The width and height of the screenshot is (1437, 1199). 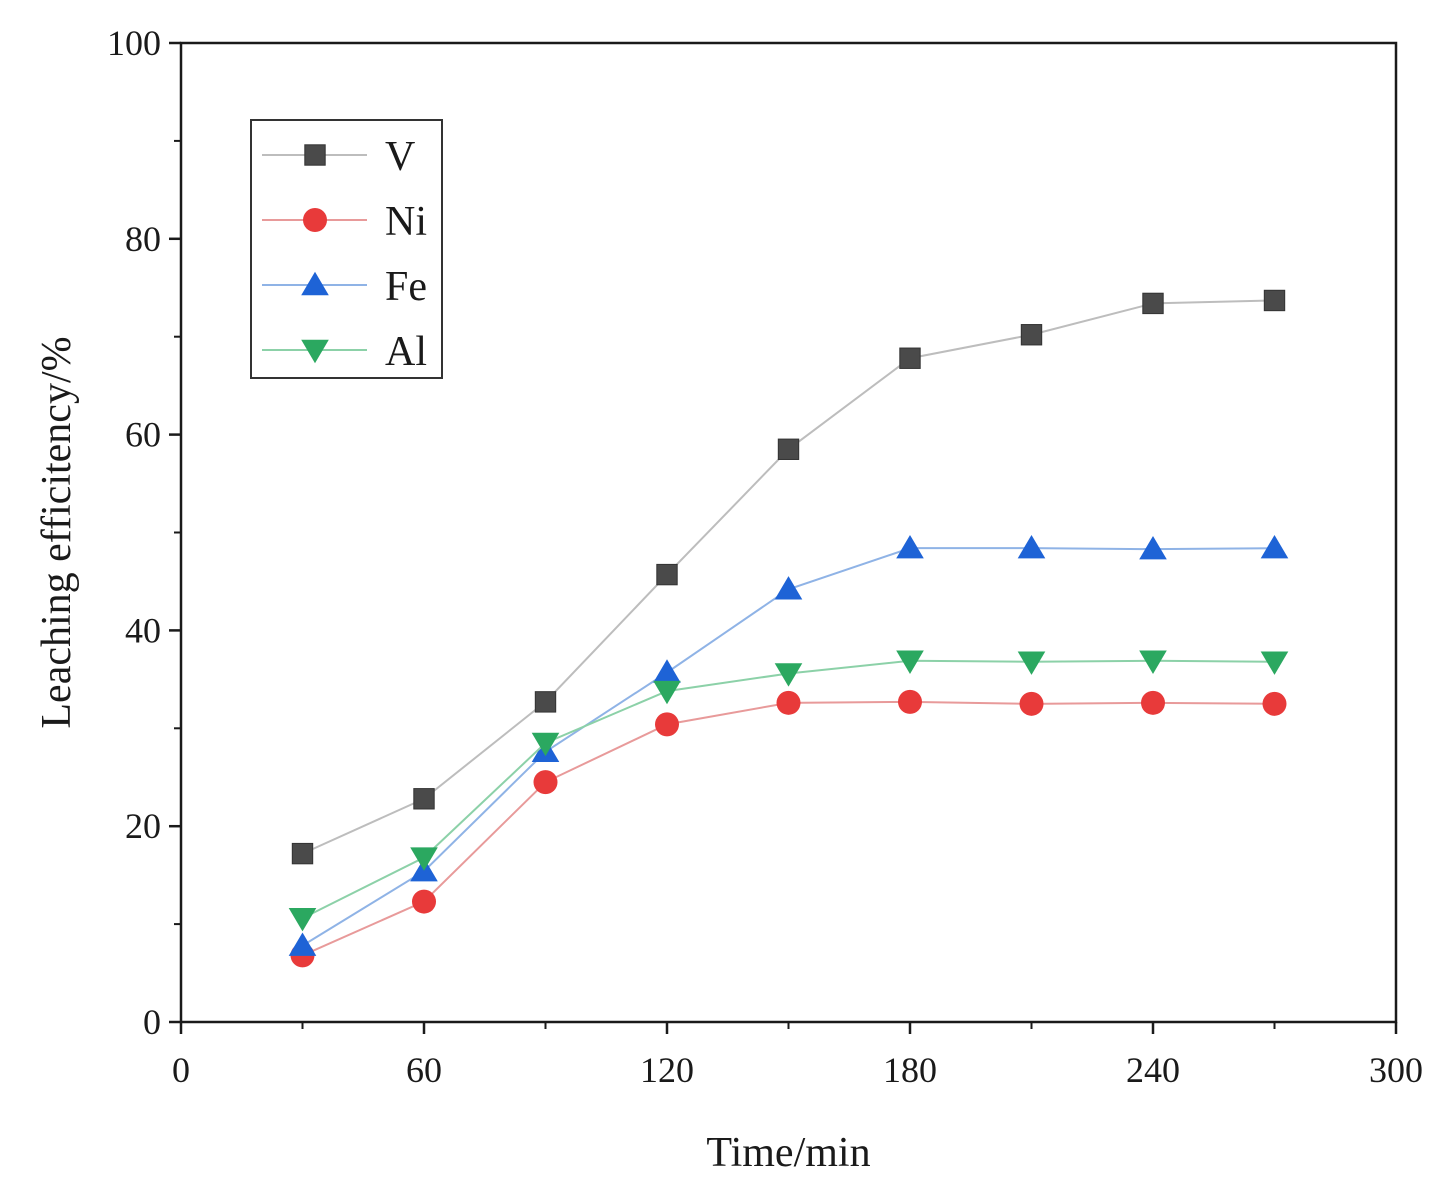 I want to click on legend-label: Al, so click(x=406, y=352).